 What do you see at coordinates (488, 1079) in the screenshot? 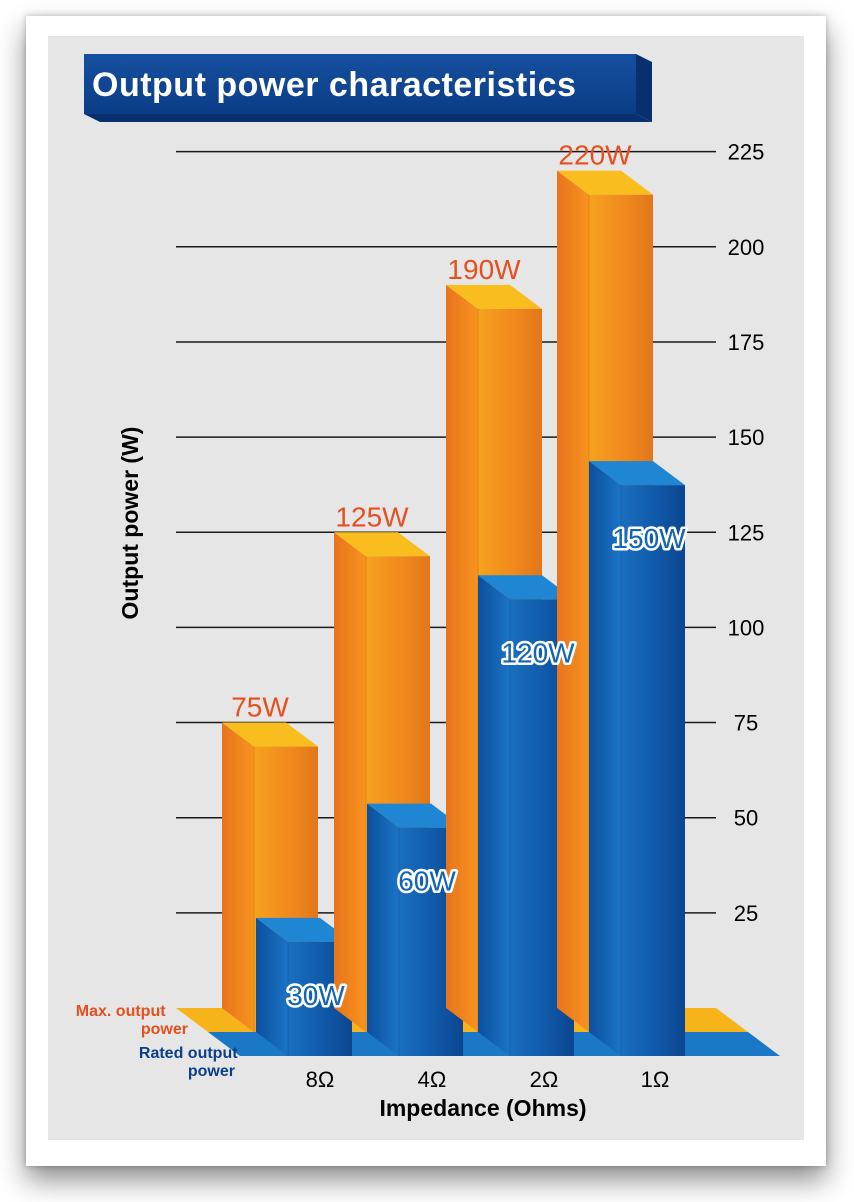
I see `x-axis-ticks: 8Ω 4Ω 2Ω 1Ω` at bounding box center [488, 1079].